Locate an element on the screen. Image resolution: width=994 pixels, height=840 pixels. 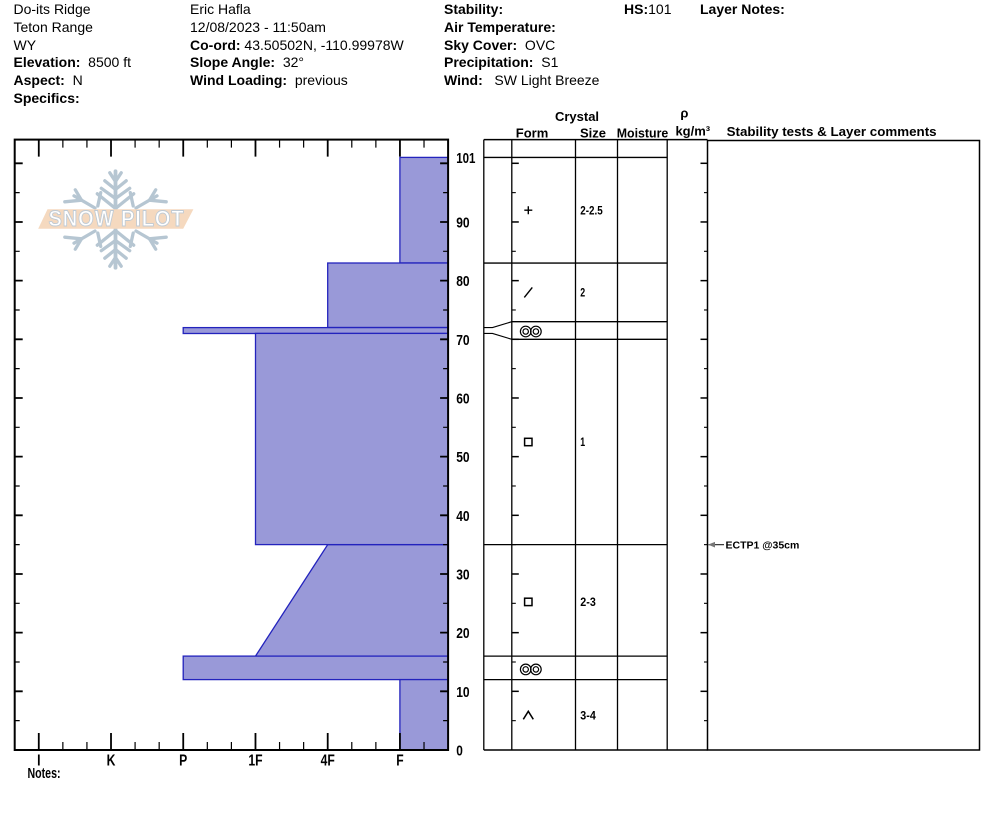
svg-text: 3-4 is located at coordinates (588, 717).